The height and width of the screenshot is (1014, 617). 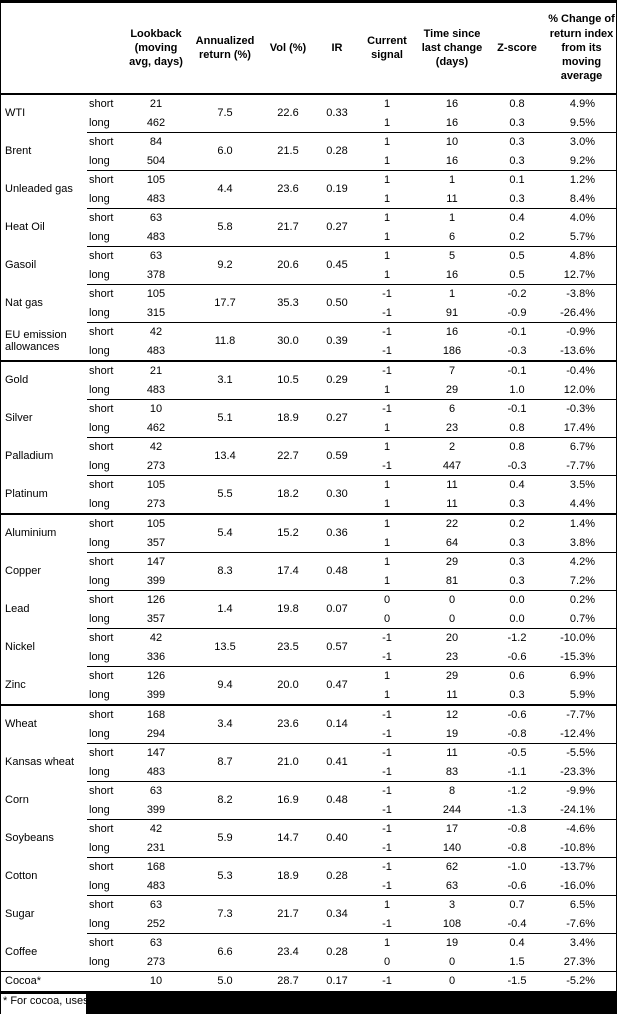 What do you see at coordinates (452, 523) in the screenshot?
I see `time-since-value: 22` at bounding box center [452, 523].